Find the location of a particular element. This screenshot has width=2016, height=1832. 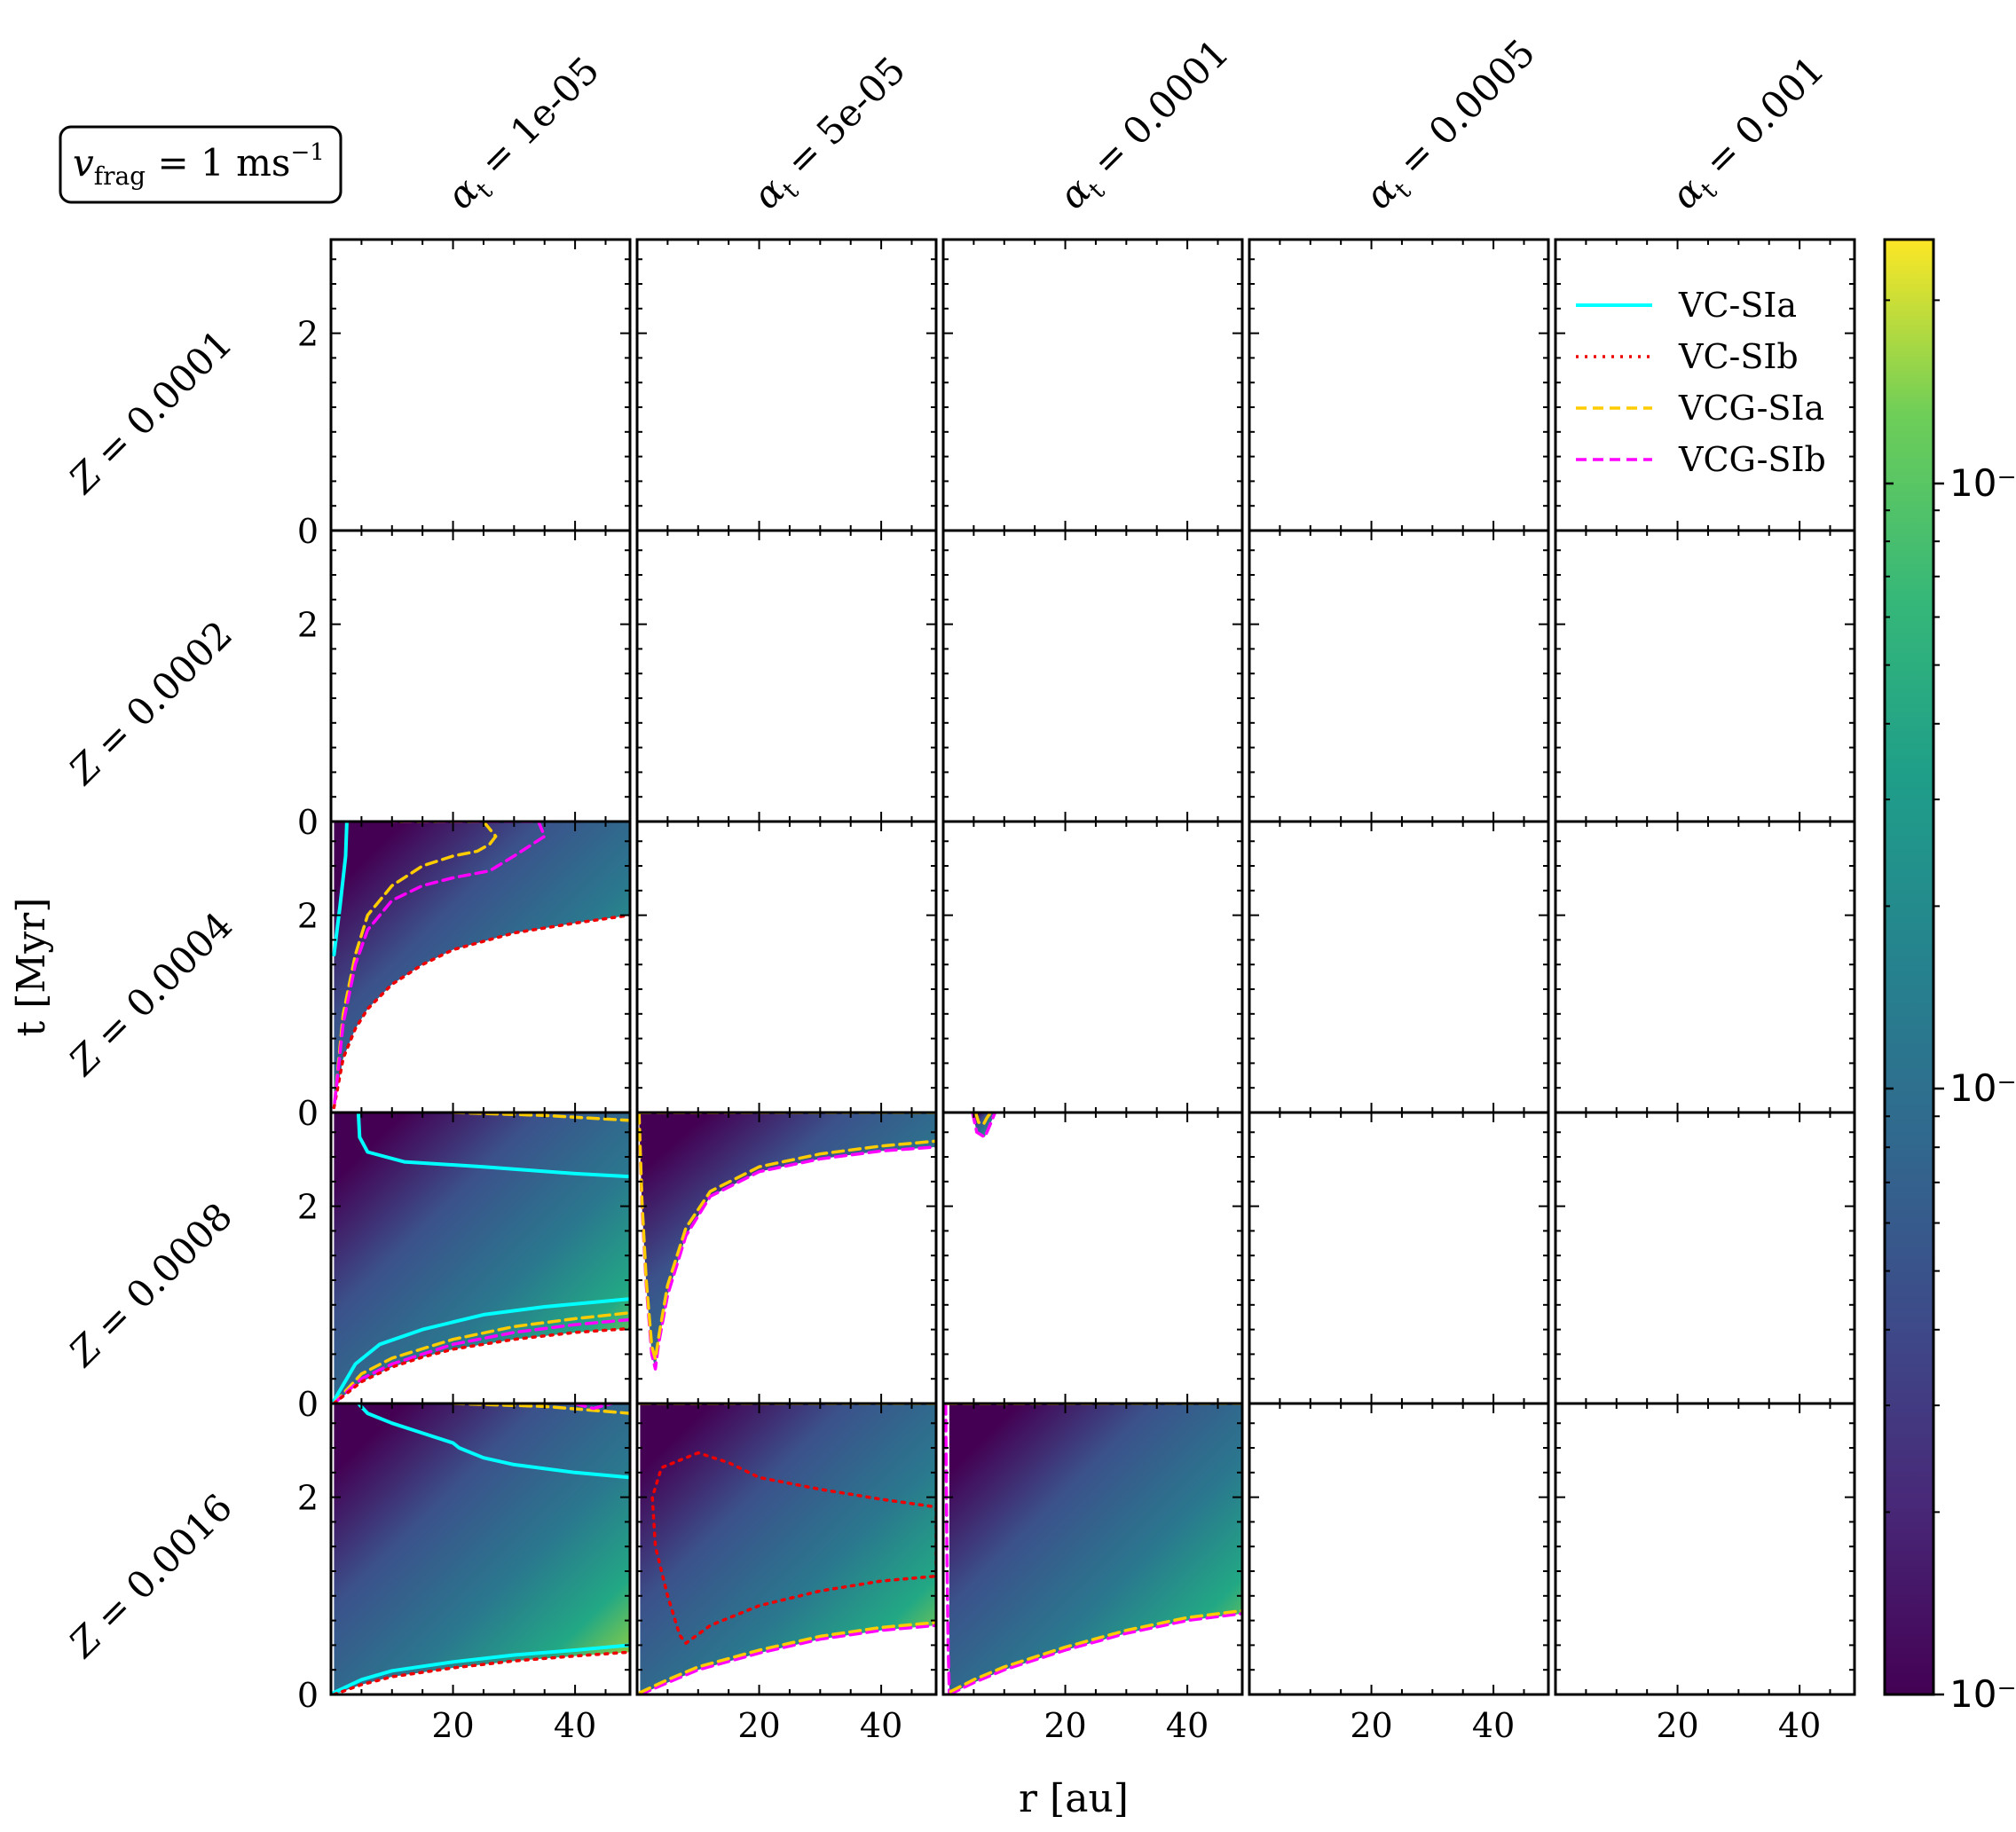

panel-r3-c4 is located at coordinates (1705, 1258).